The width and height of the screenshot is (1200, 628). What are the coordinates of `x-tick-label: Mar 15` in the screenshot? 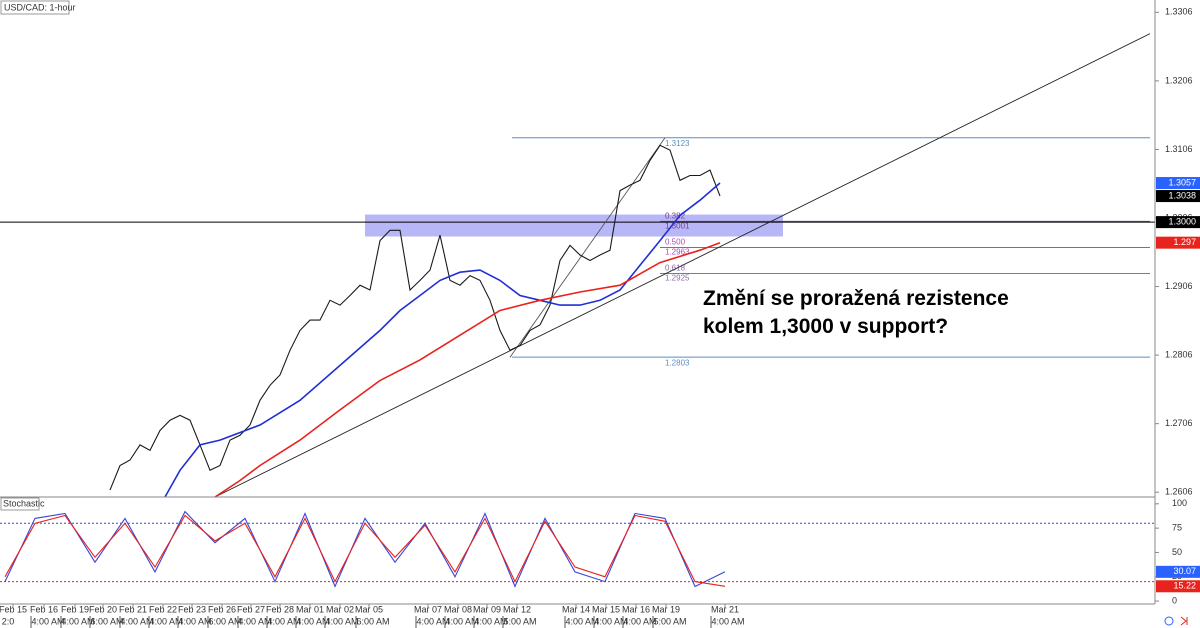 It's located at (606, 609).